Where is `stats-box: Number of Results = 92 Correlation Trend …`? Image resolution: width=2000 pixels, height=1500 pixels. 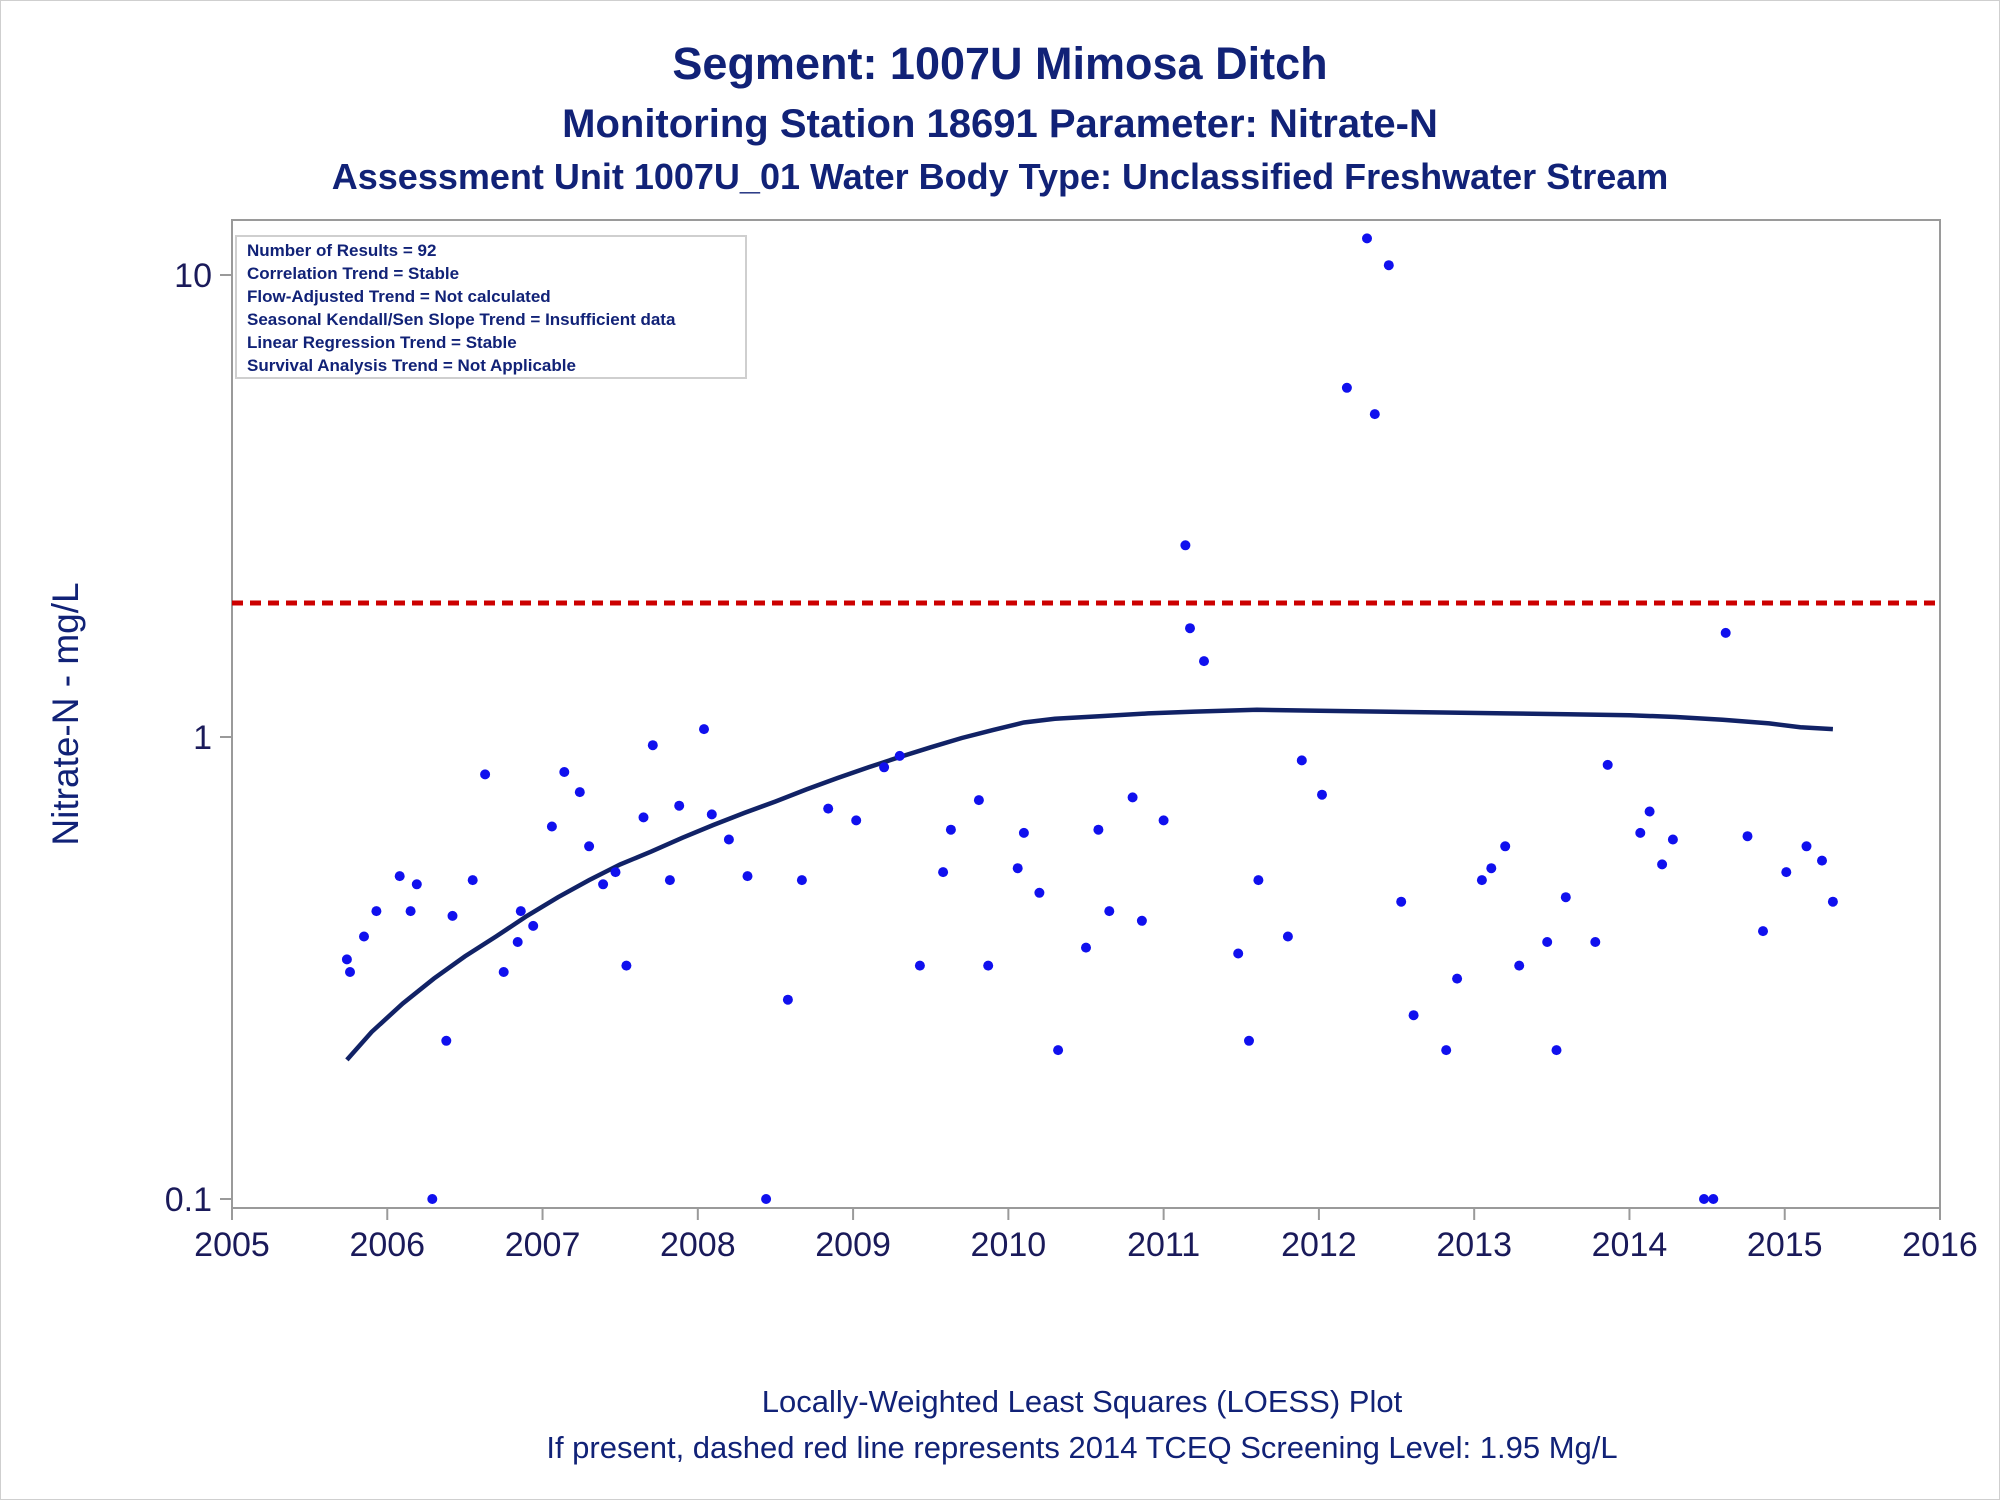
stats-box: Number of Results = 92 Correlation Trend … is located at coordinates (491, 307).